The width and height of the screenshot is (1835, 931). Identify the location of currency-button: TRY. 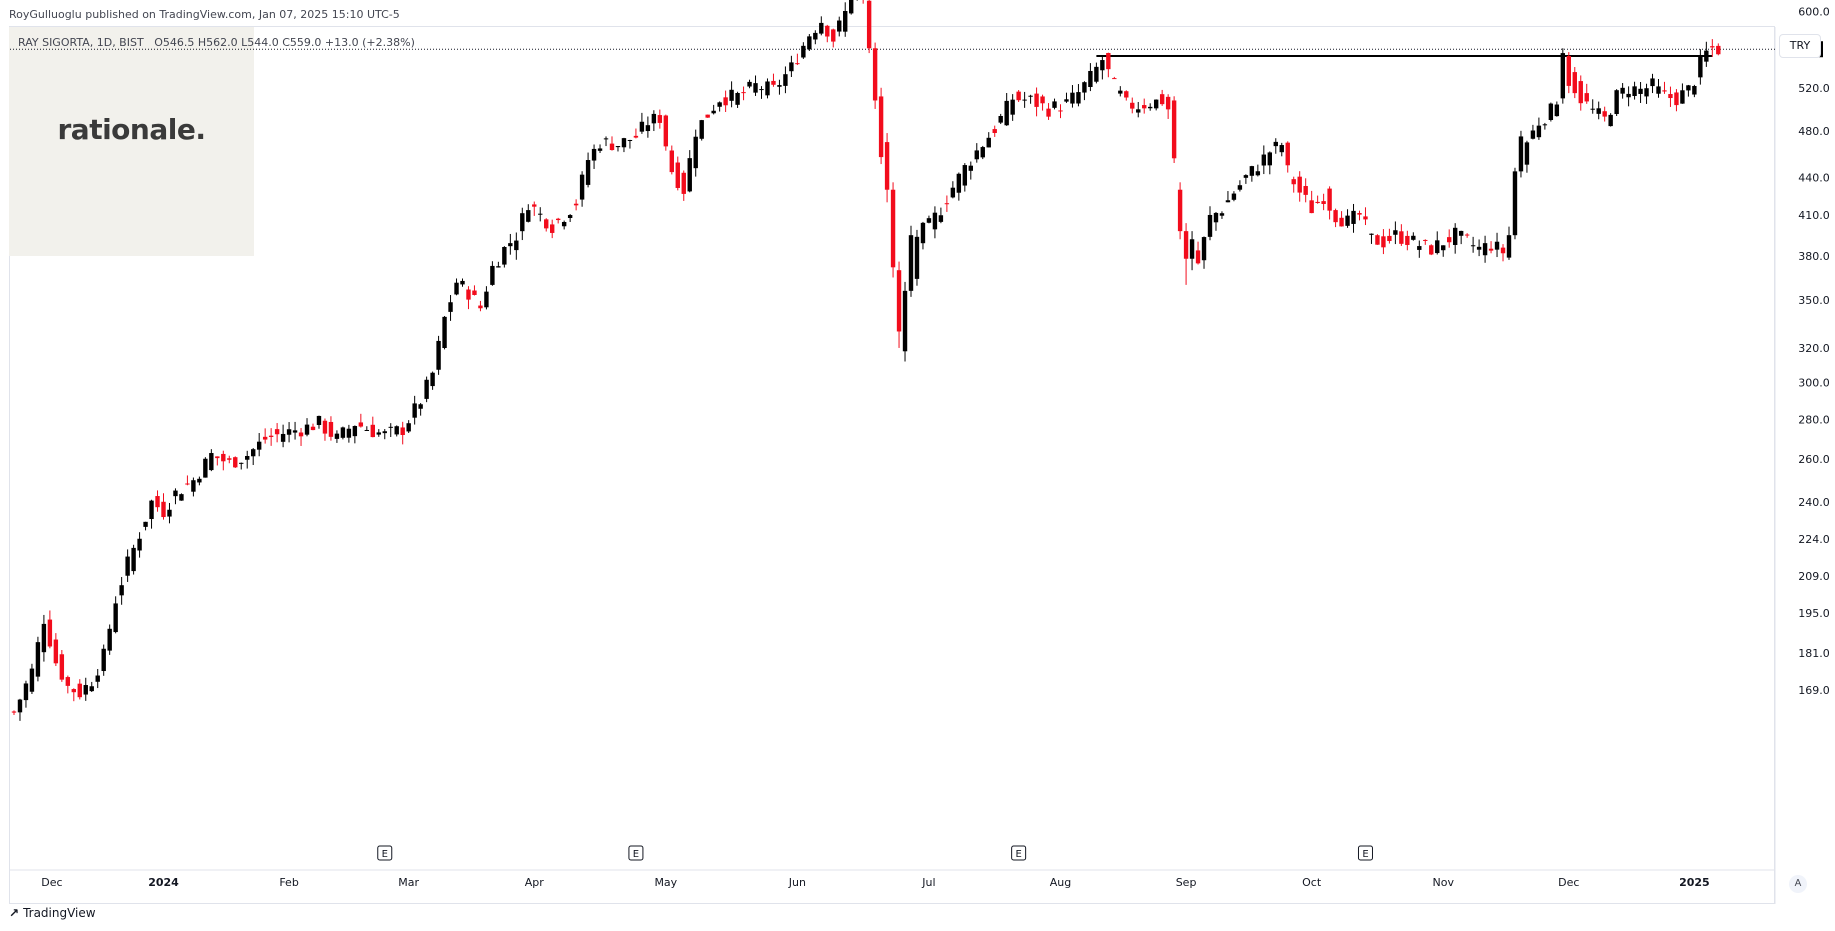
(1800, 46).